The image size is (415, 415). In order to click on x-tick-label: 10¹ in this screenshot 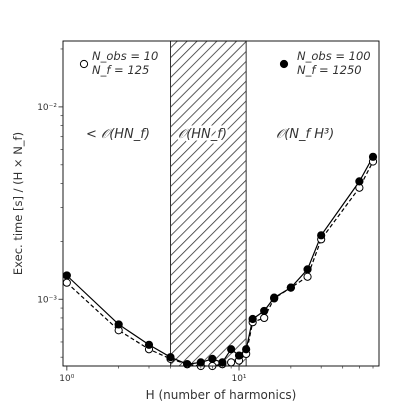, I will do `click(238, 379)`.